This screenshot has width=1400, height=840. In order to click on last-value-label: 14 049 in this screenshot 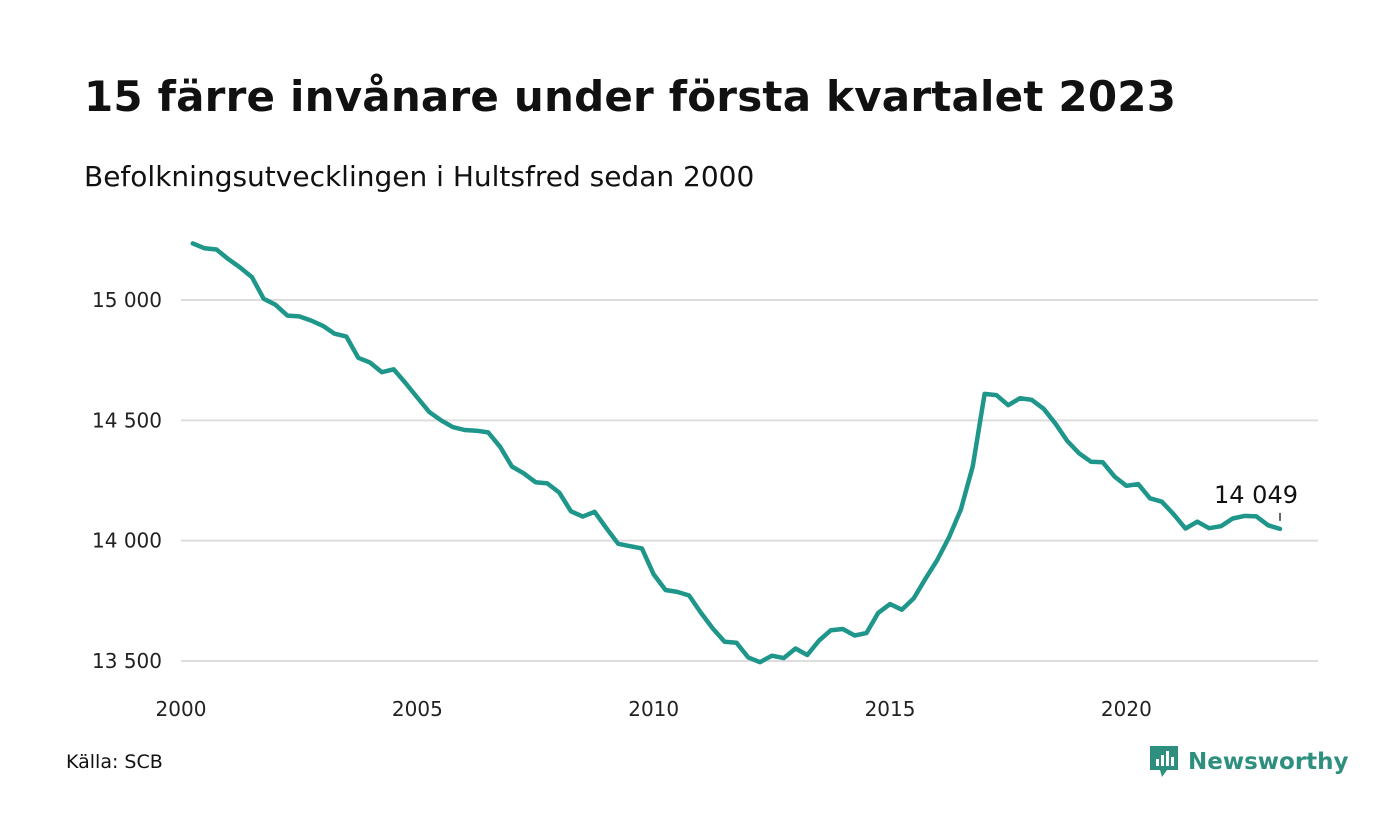, I will do `click(1256, 495)`.